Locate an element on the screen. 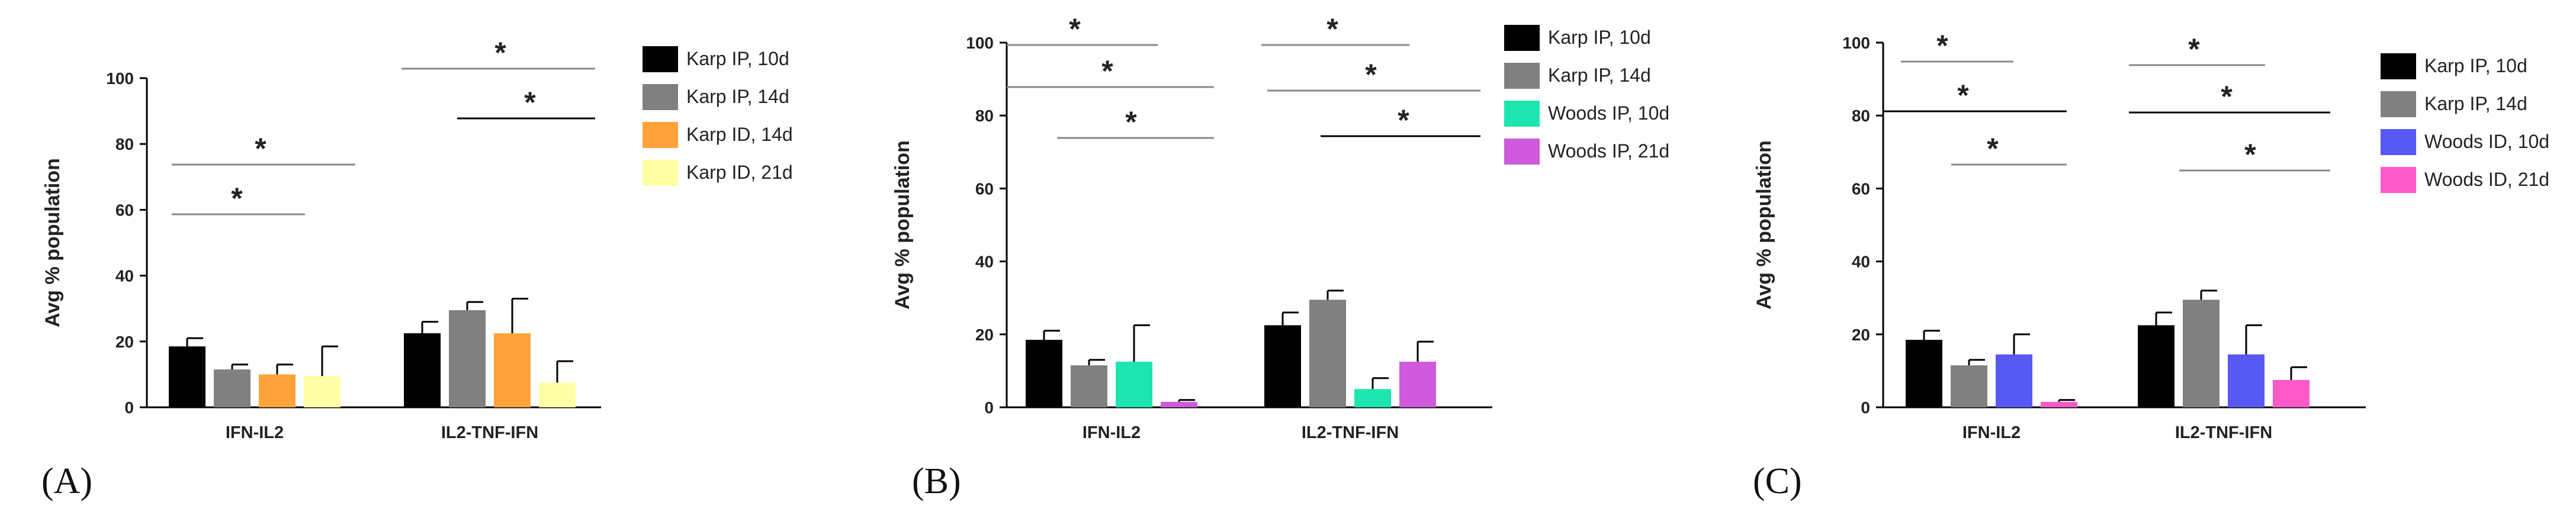 The image size is (2576, 518). legend-label: Woods IP, 21d is located at coordinates (1608, 151).